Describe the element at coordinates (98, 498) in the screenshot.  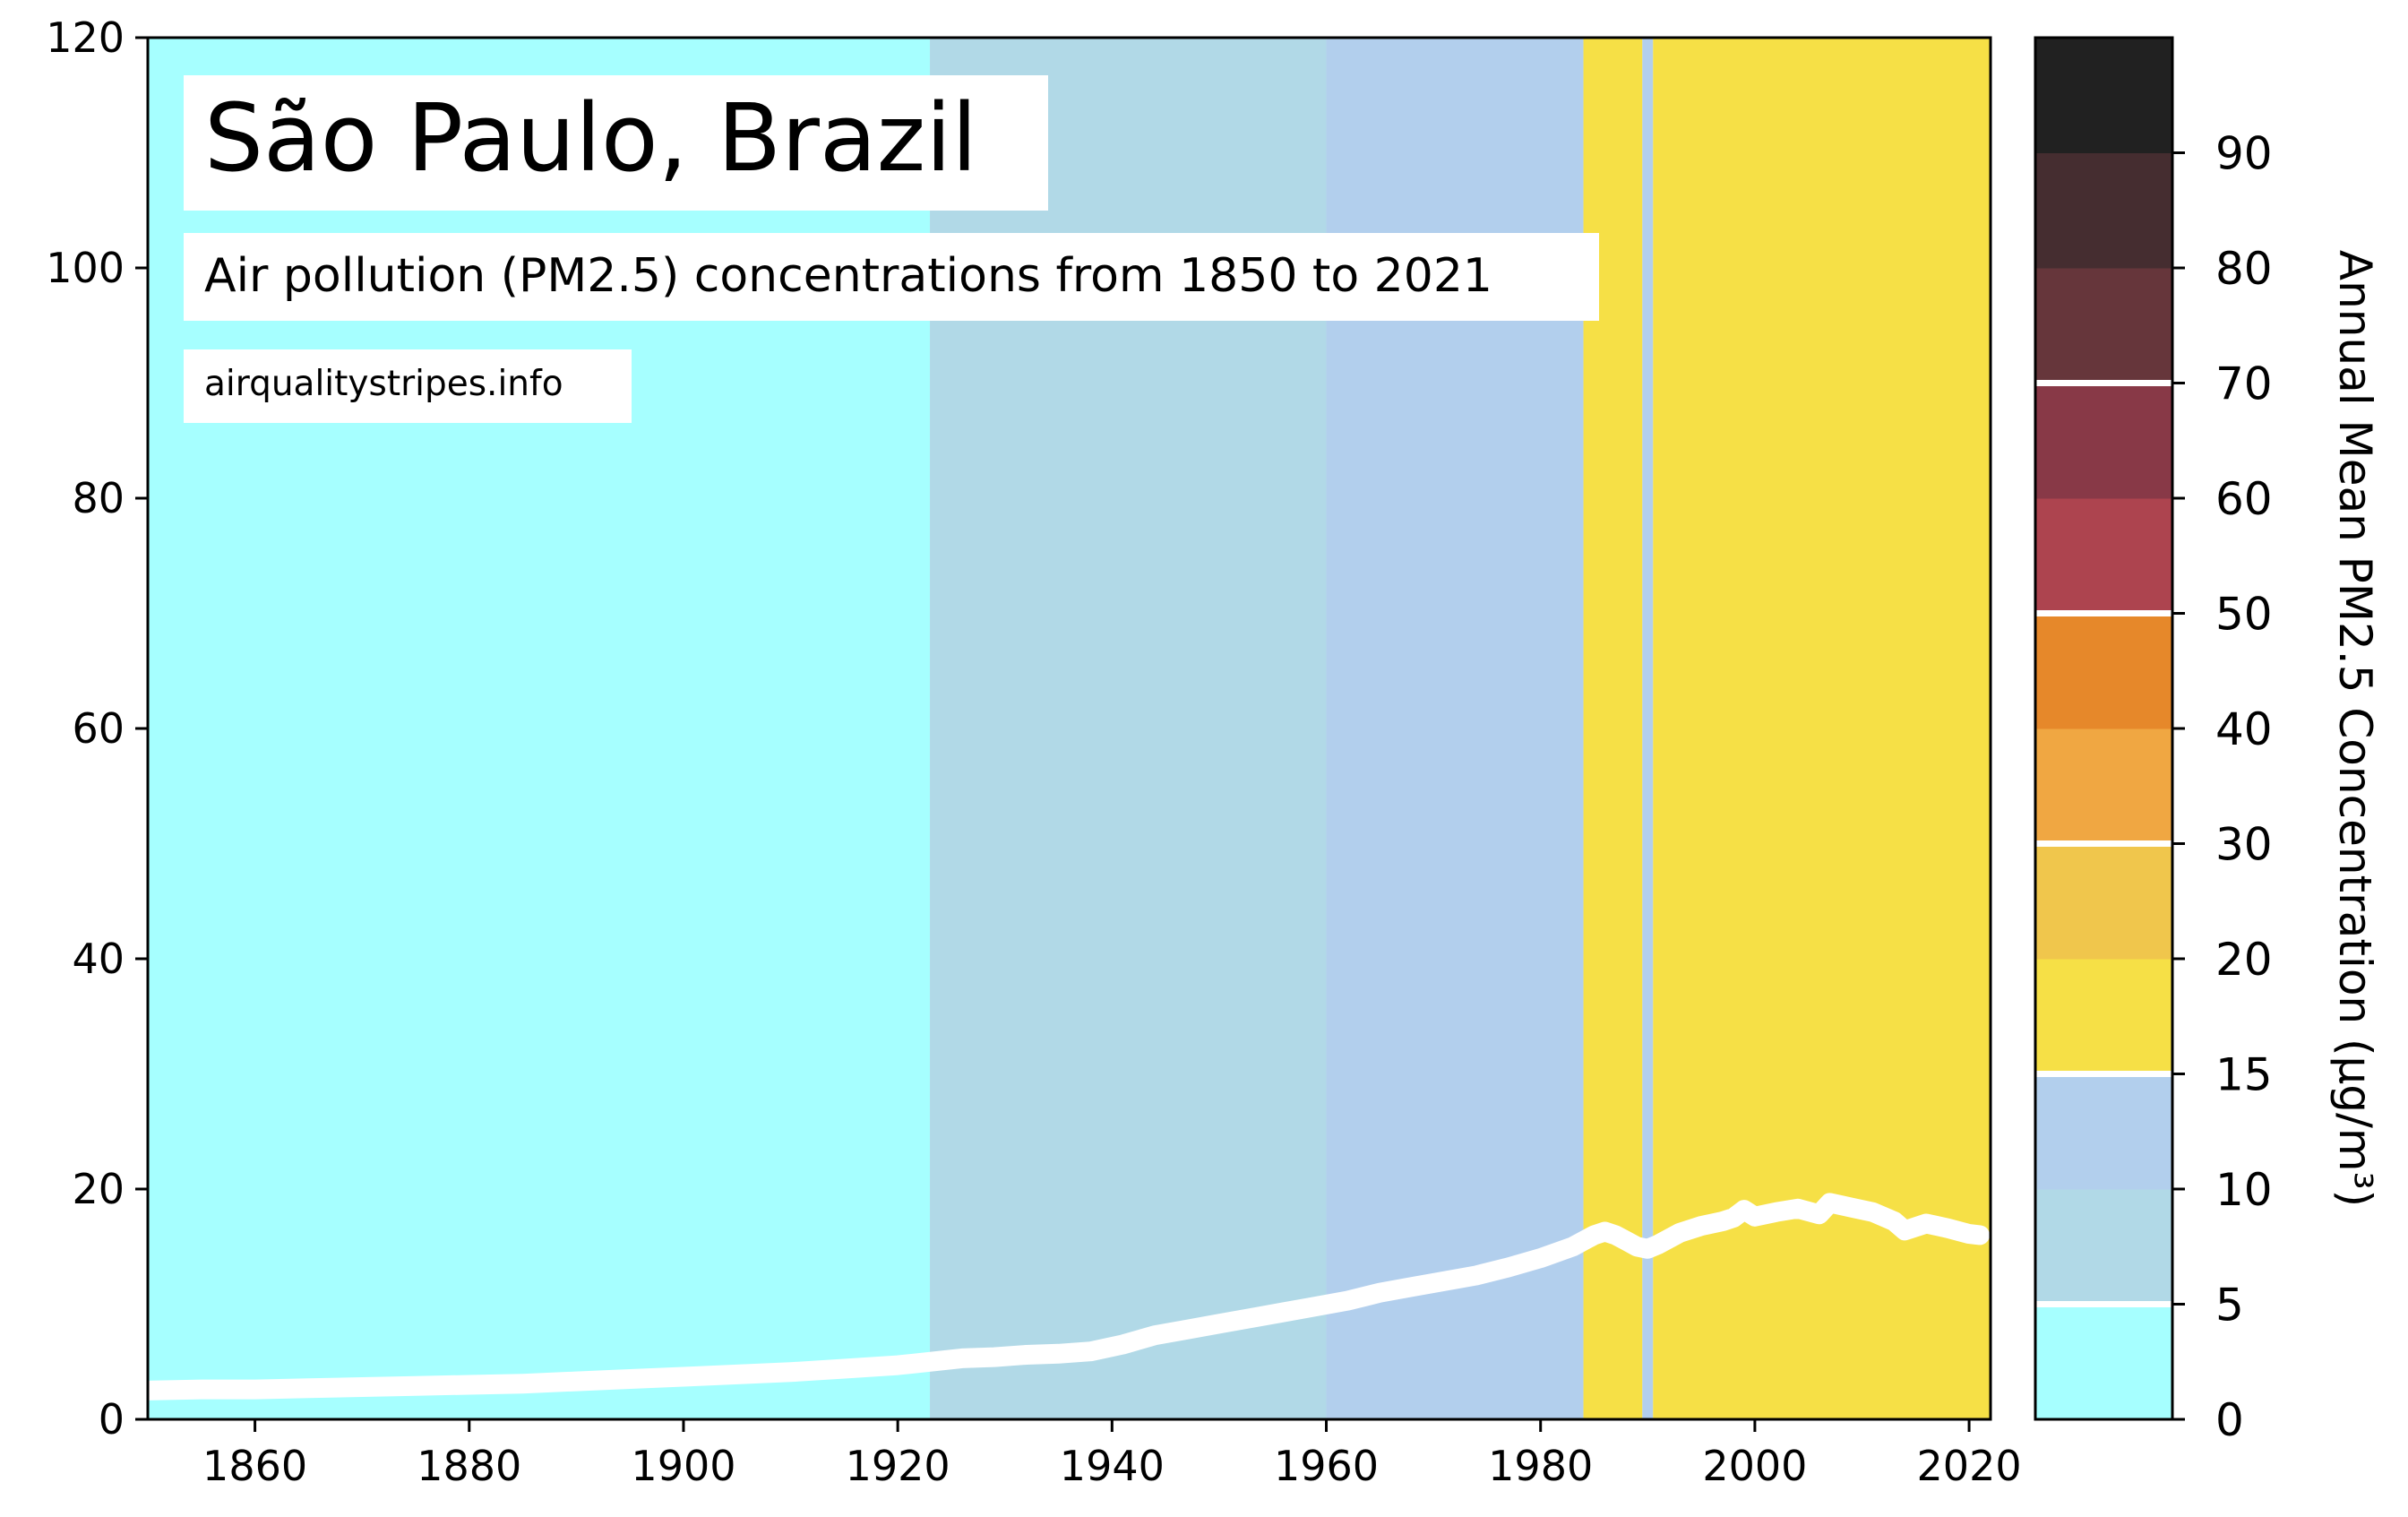
I see `y-tick-label: 80` at that location.